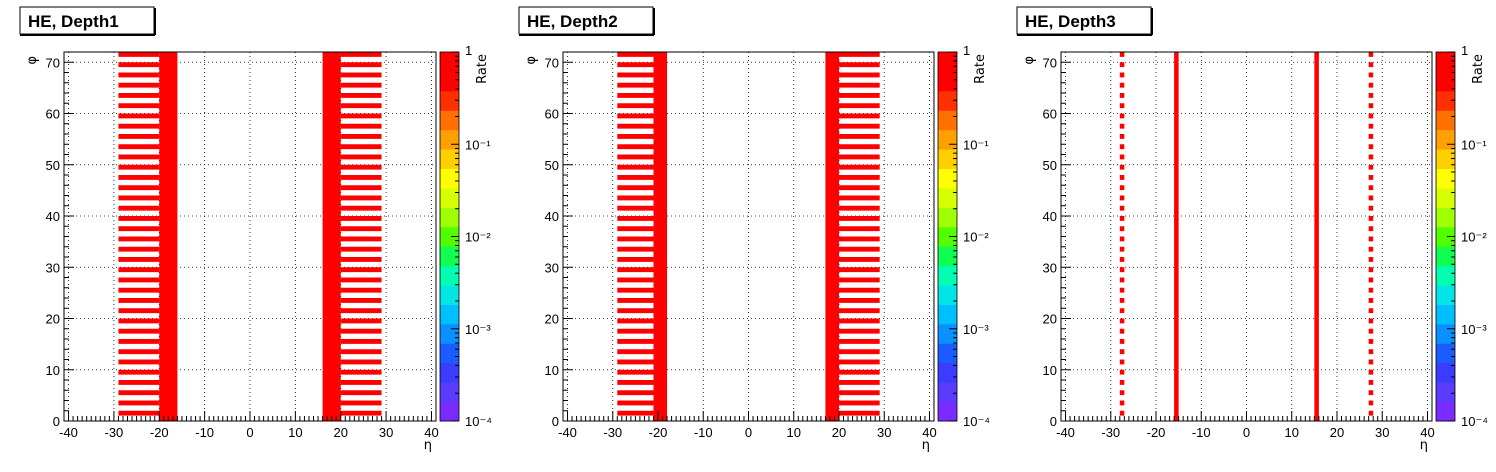  I want to click on z-axis-label: Rate, so click(1478, 69).